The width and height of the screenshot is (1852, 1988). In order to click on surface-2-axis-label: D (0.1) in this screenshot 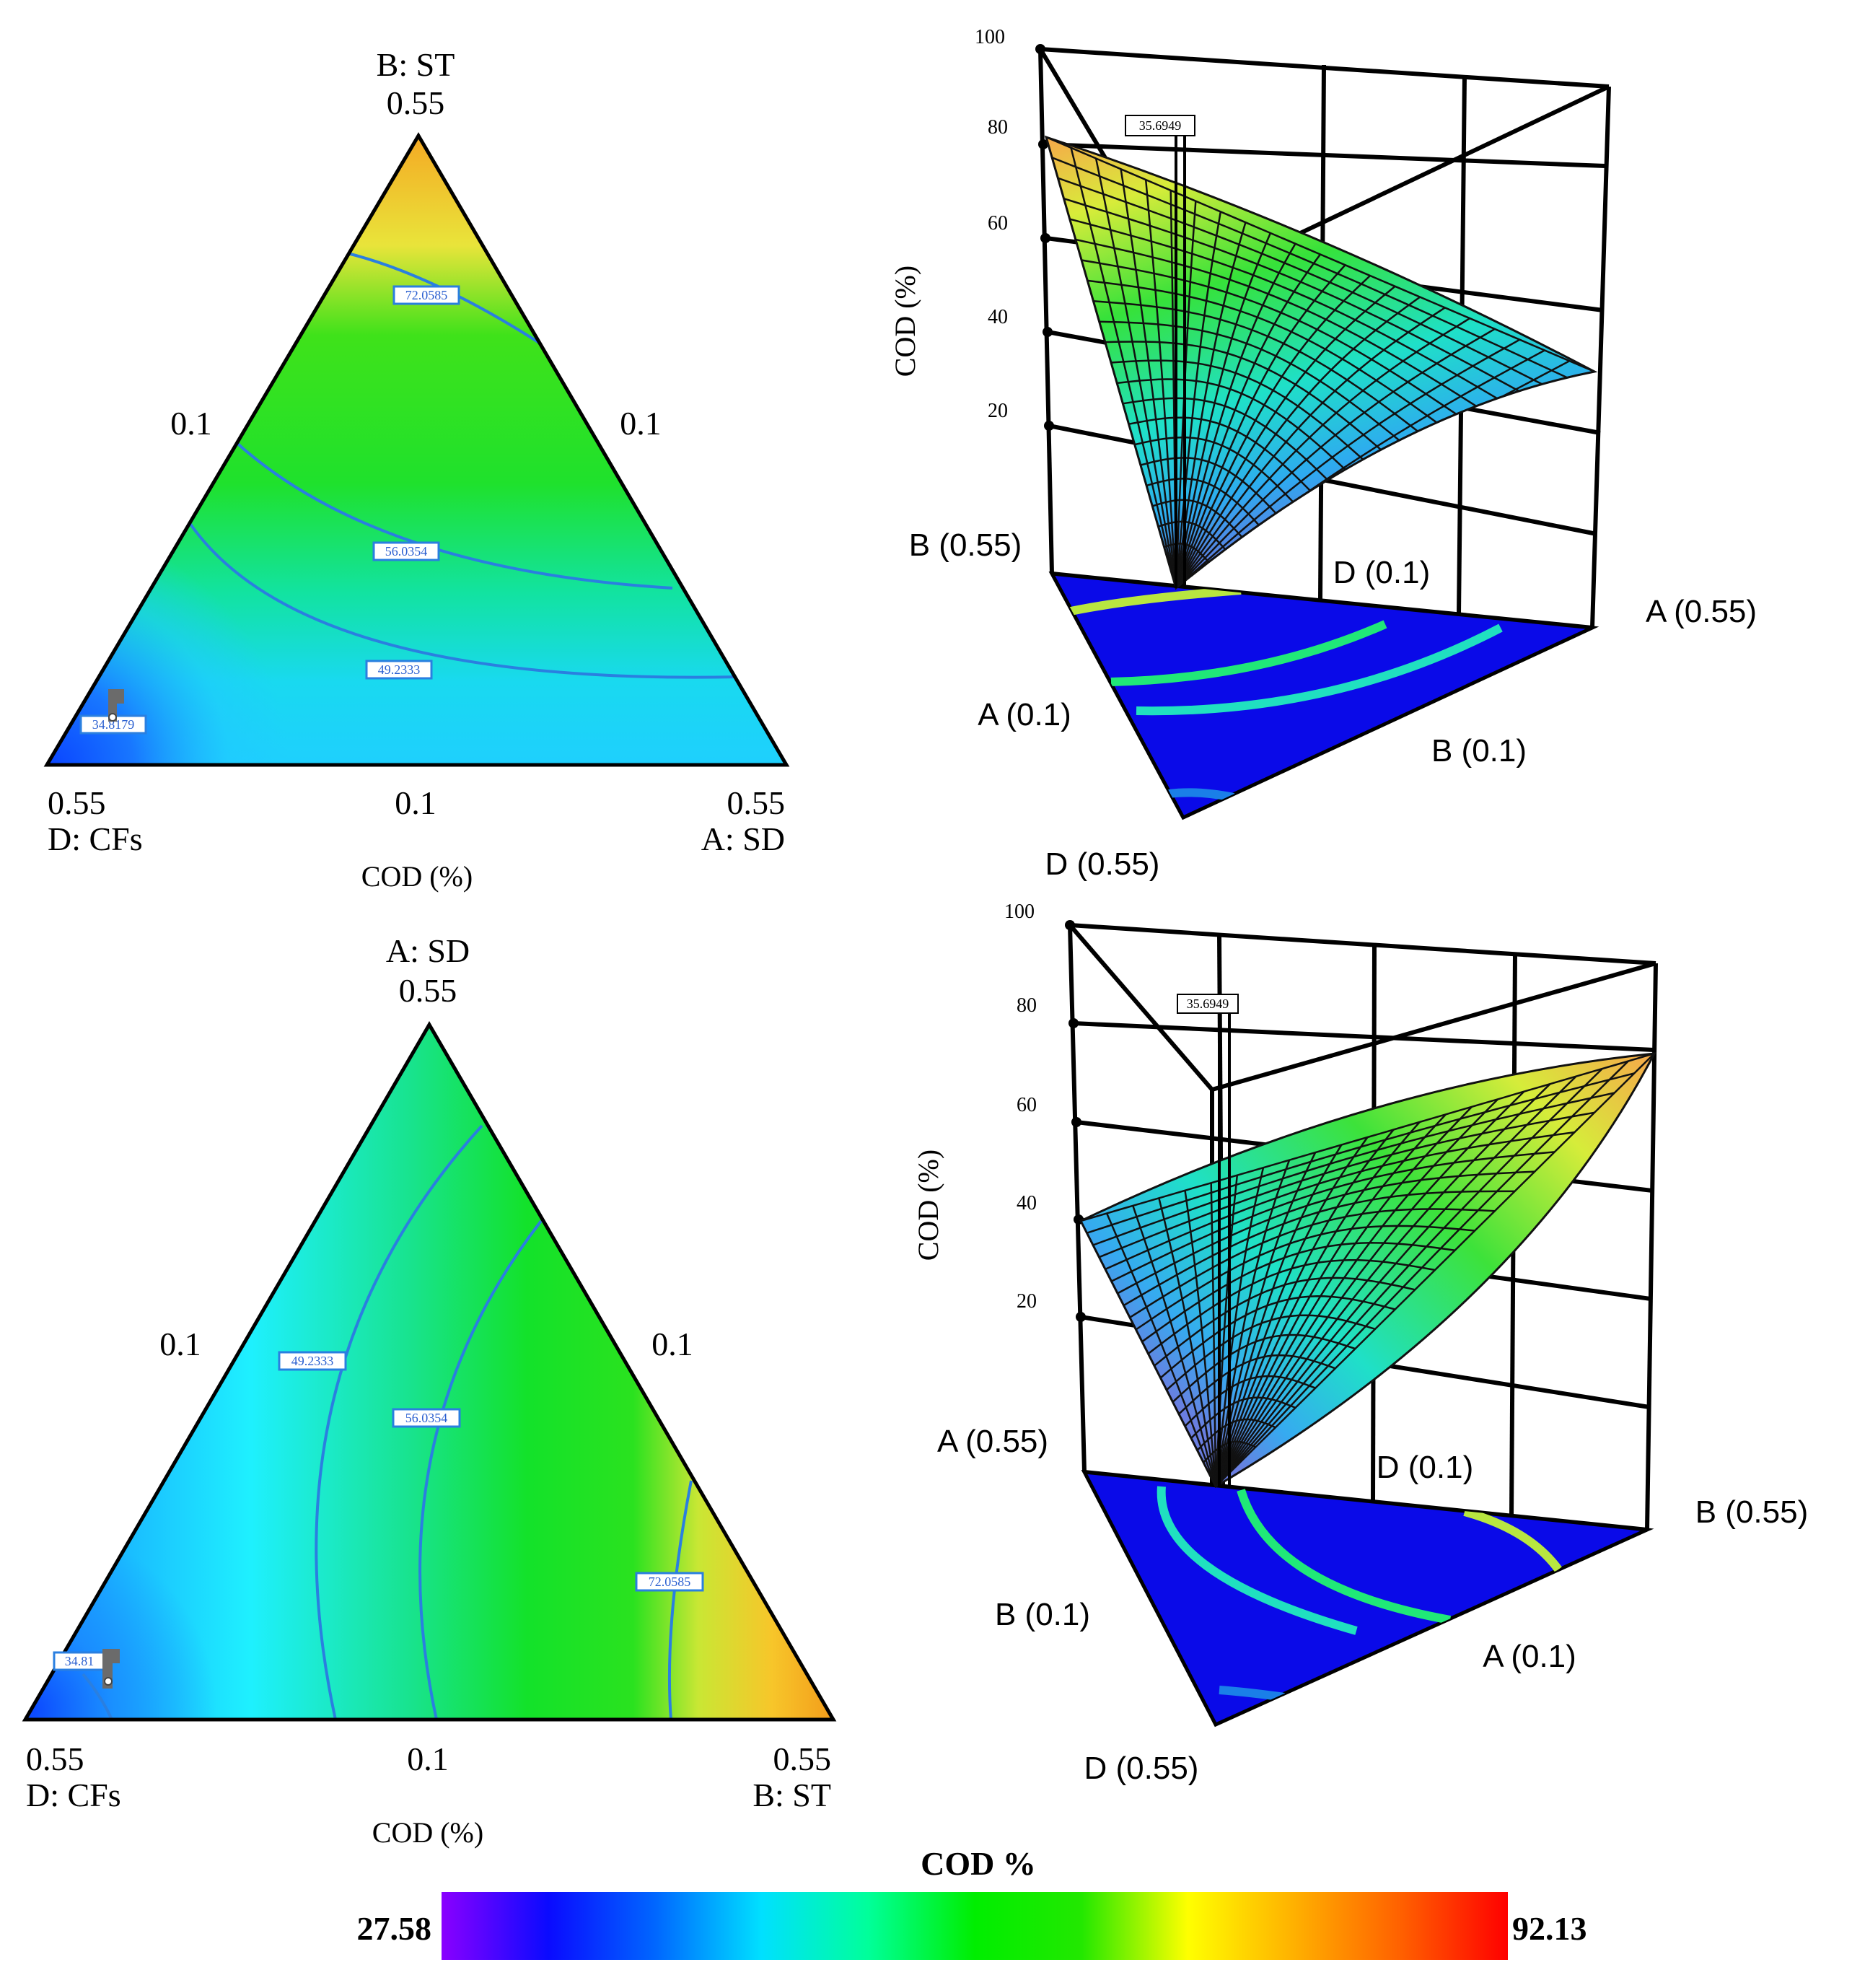, I will do `click(1425, 1467)`.